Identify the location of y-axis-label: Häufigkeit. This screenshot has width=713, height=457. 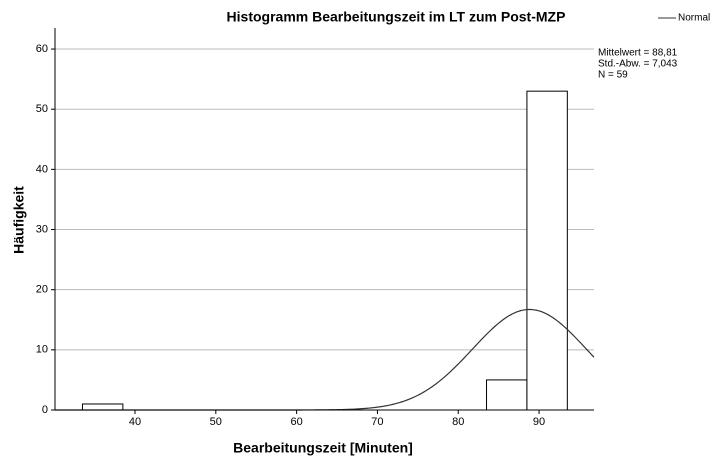
(19, 220).